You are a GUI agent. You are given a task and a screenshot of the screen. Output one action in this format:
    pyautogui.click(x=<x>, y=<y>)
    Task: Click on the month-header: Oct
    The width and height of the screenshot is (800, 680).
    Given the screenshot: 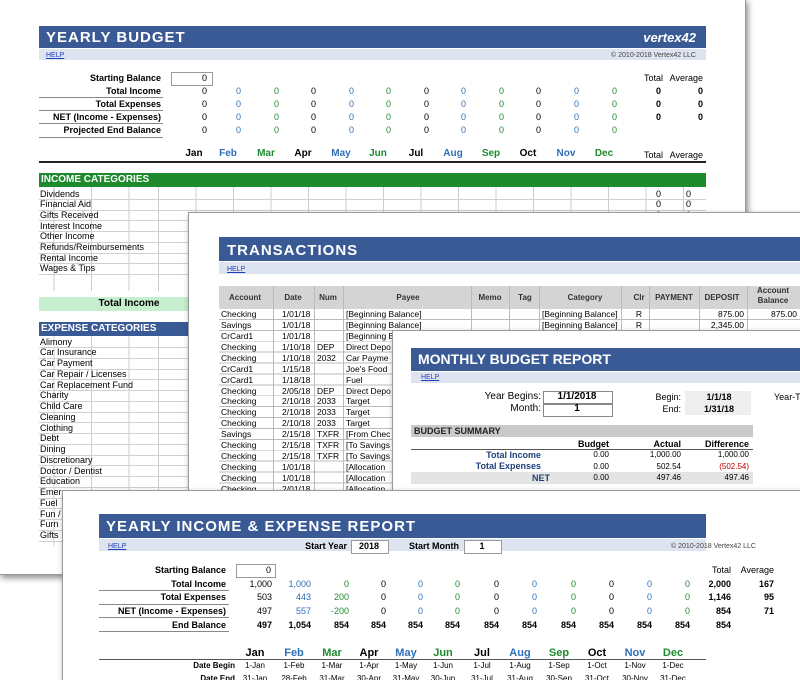 What is the action you would take?
    pyautogui.click(x=528, y=153)
    